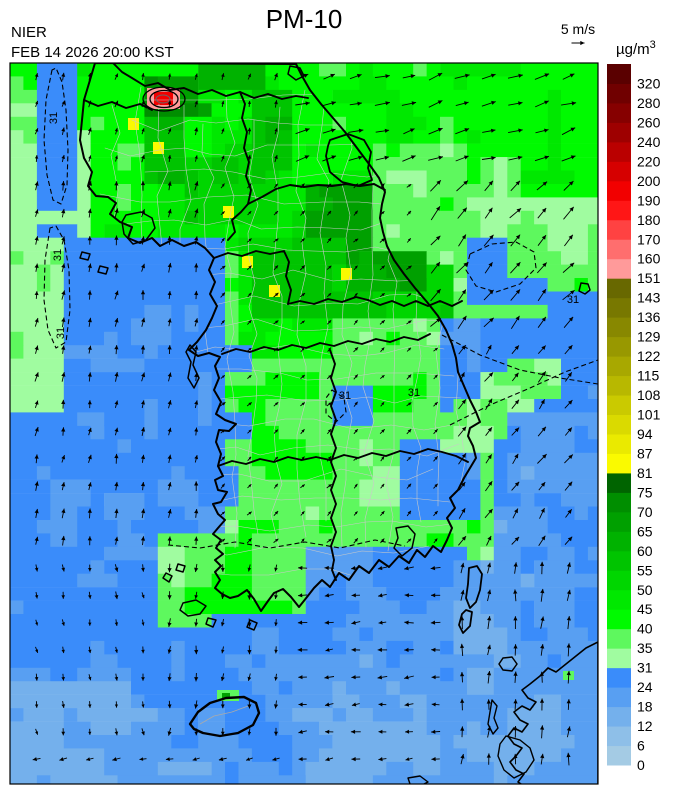 The height and width of the screenshot is (800, 673). I want to click on svg-text: 240, so click(649, 142).